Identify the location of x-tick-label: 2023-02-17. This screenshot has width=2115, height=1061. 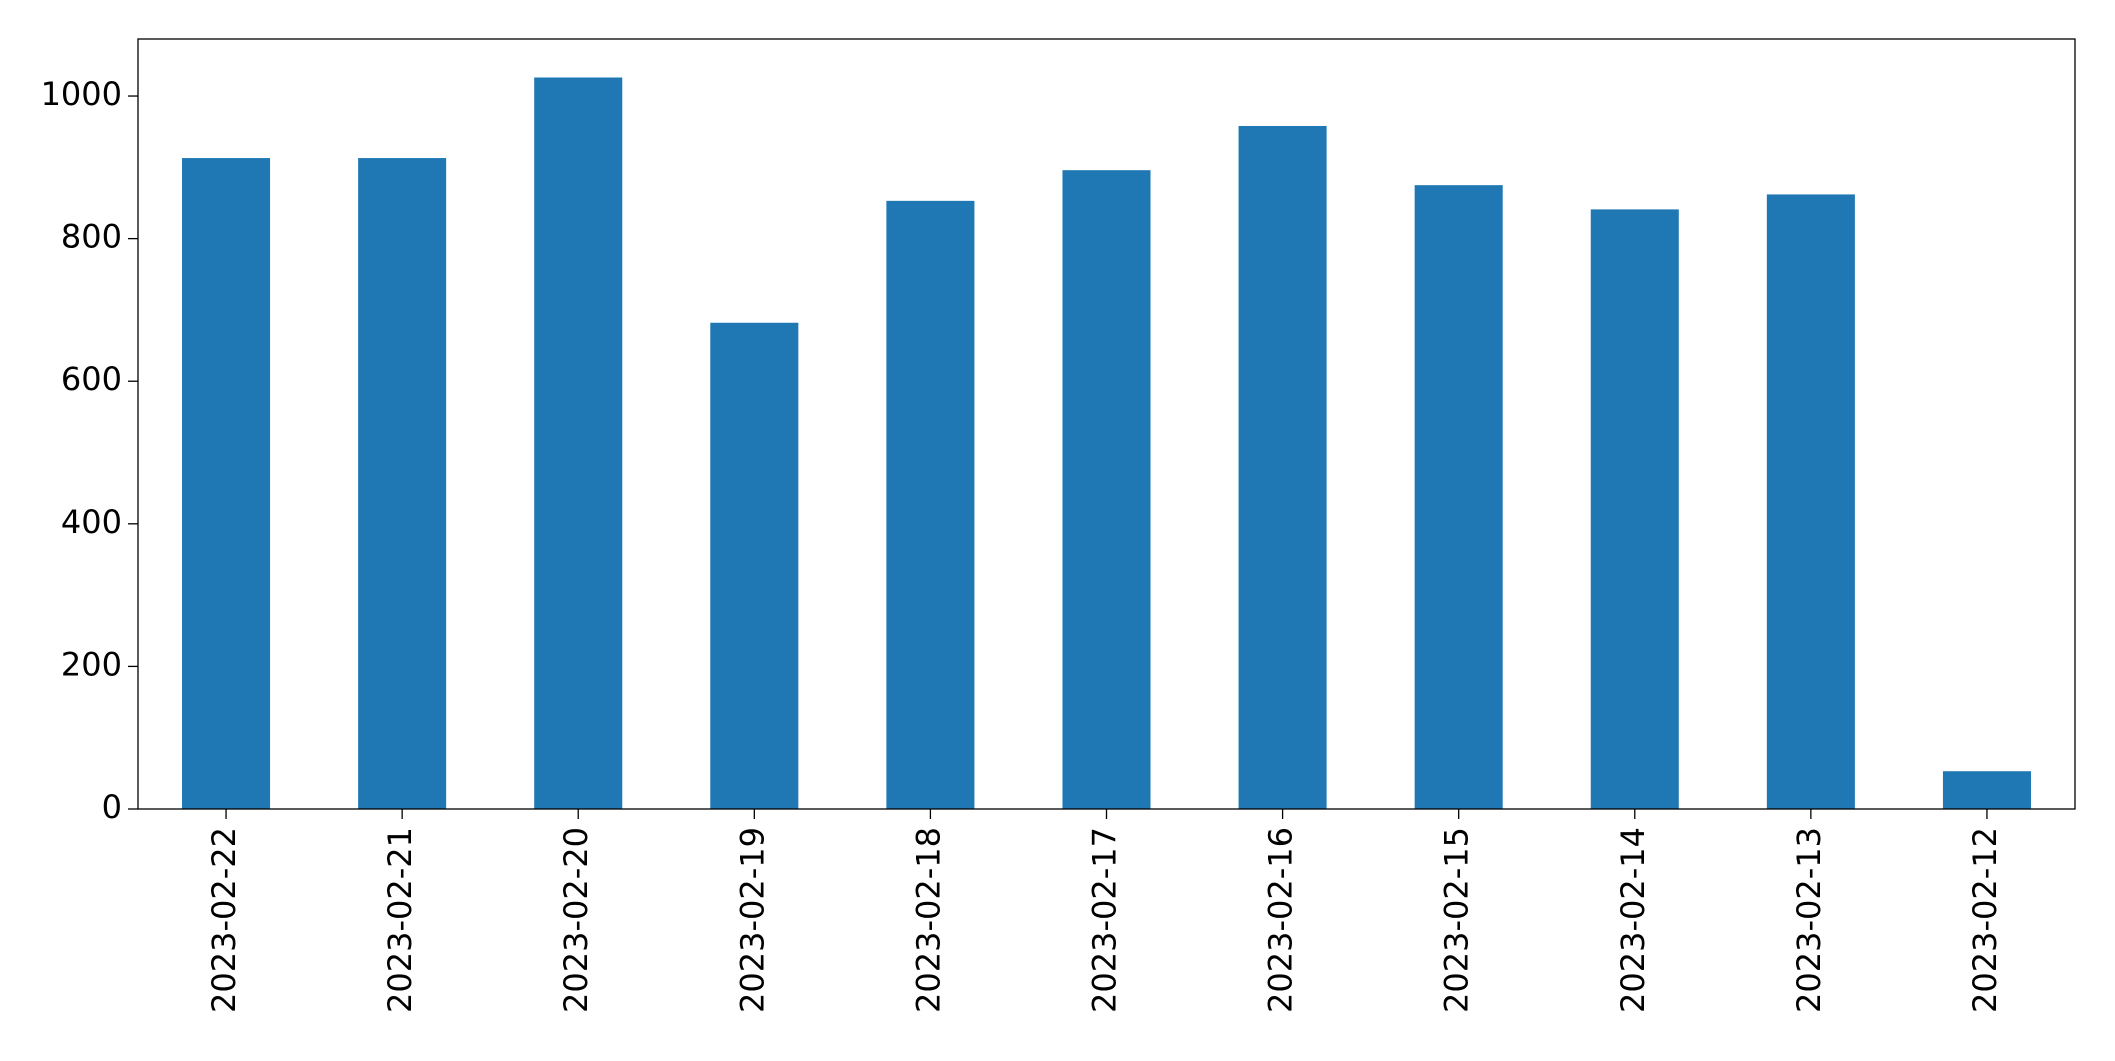
(1105, 920).